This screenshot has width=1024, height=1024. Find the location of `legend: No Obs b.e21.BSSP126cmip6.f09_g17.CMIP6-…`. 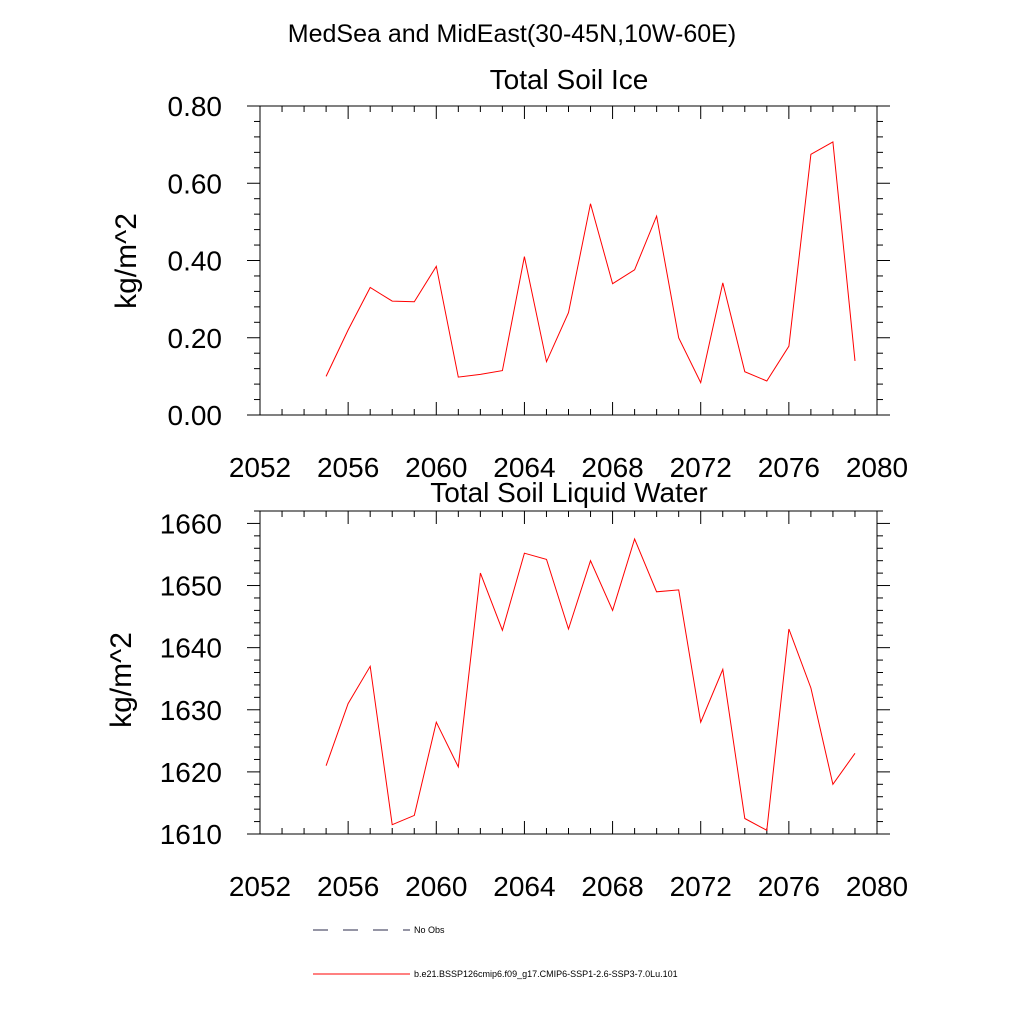

legend: No Obs b.e21.BSSP126cmip6.f09_g17.CMIP6-… is located at coordinates (495, 952).